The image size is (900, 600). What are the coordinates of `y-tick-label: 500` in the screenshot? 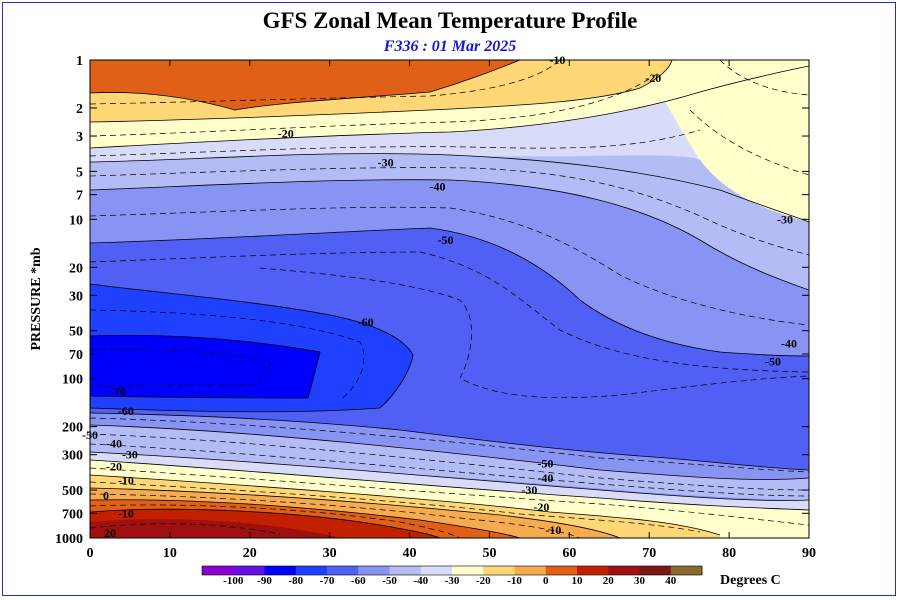 It's located at (72, 491).